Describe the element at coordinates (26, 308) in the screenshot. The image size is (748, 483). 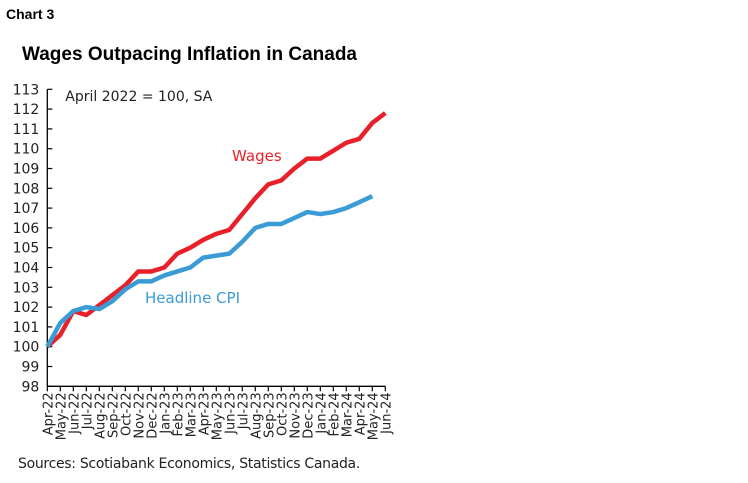
I see `y-tick-label: 102` at that location.